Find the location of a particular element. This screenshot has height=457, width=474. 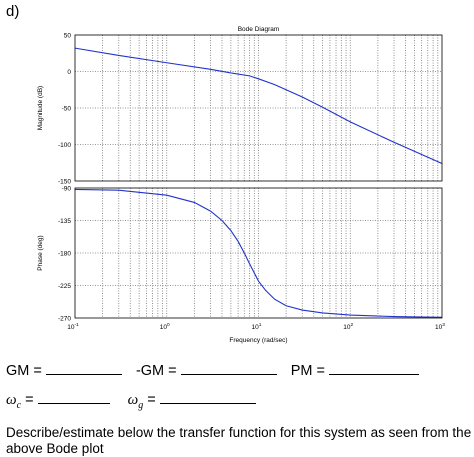

magnitude-y-tick-label: -50 is located at coordinates (67, 109).